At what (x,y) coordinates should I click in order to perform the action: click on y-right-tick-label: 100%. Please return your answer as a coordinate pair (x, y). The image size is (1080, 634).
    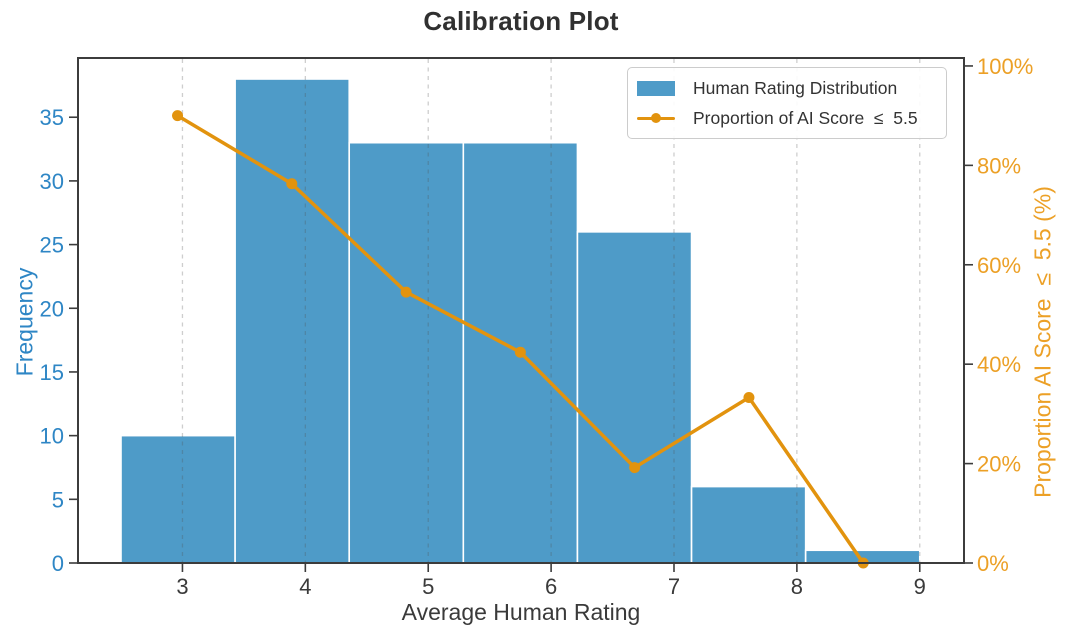
    Looking at the image, I should click on (1005, 66).